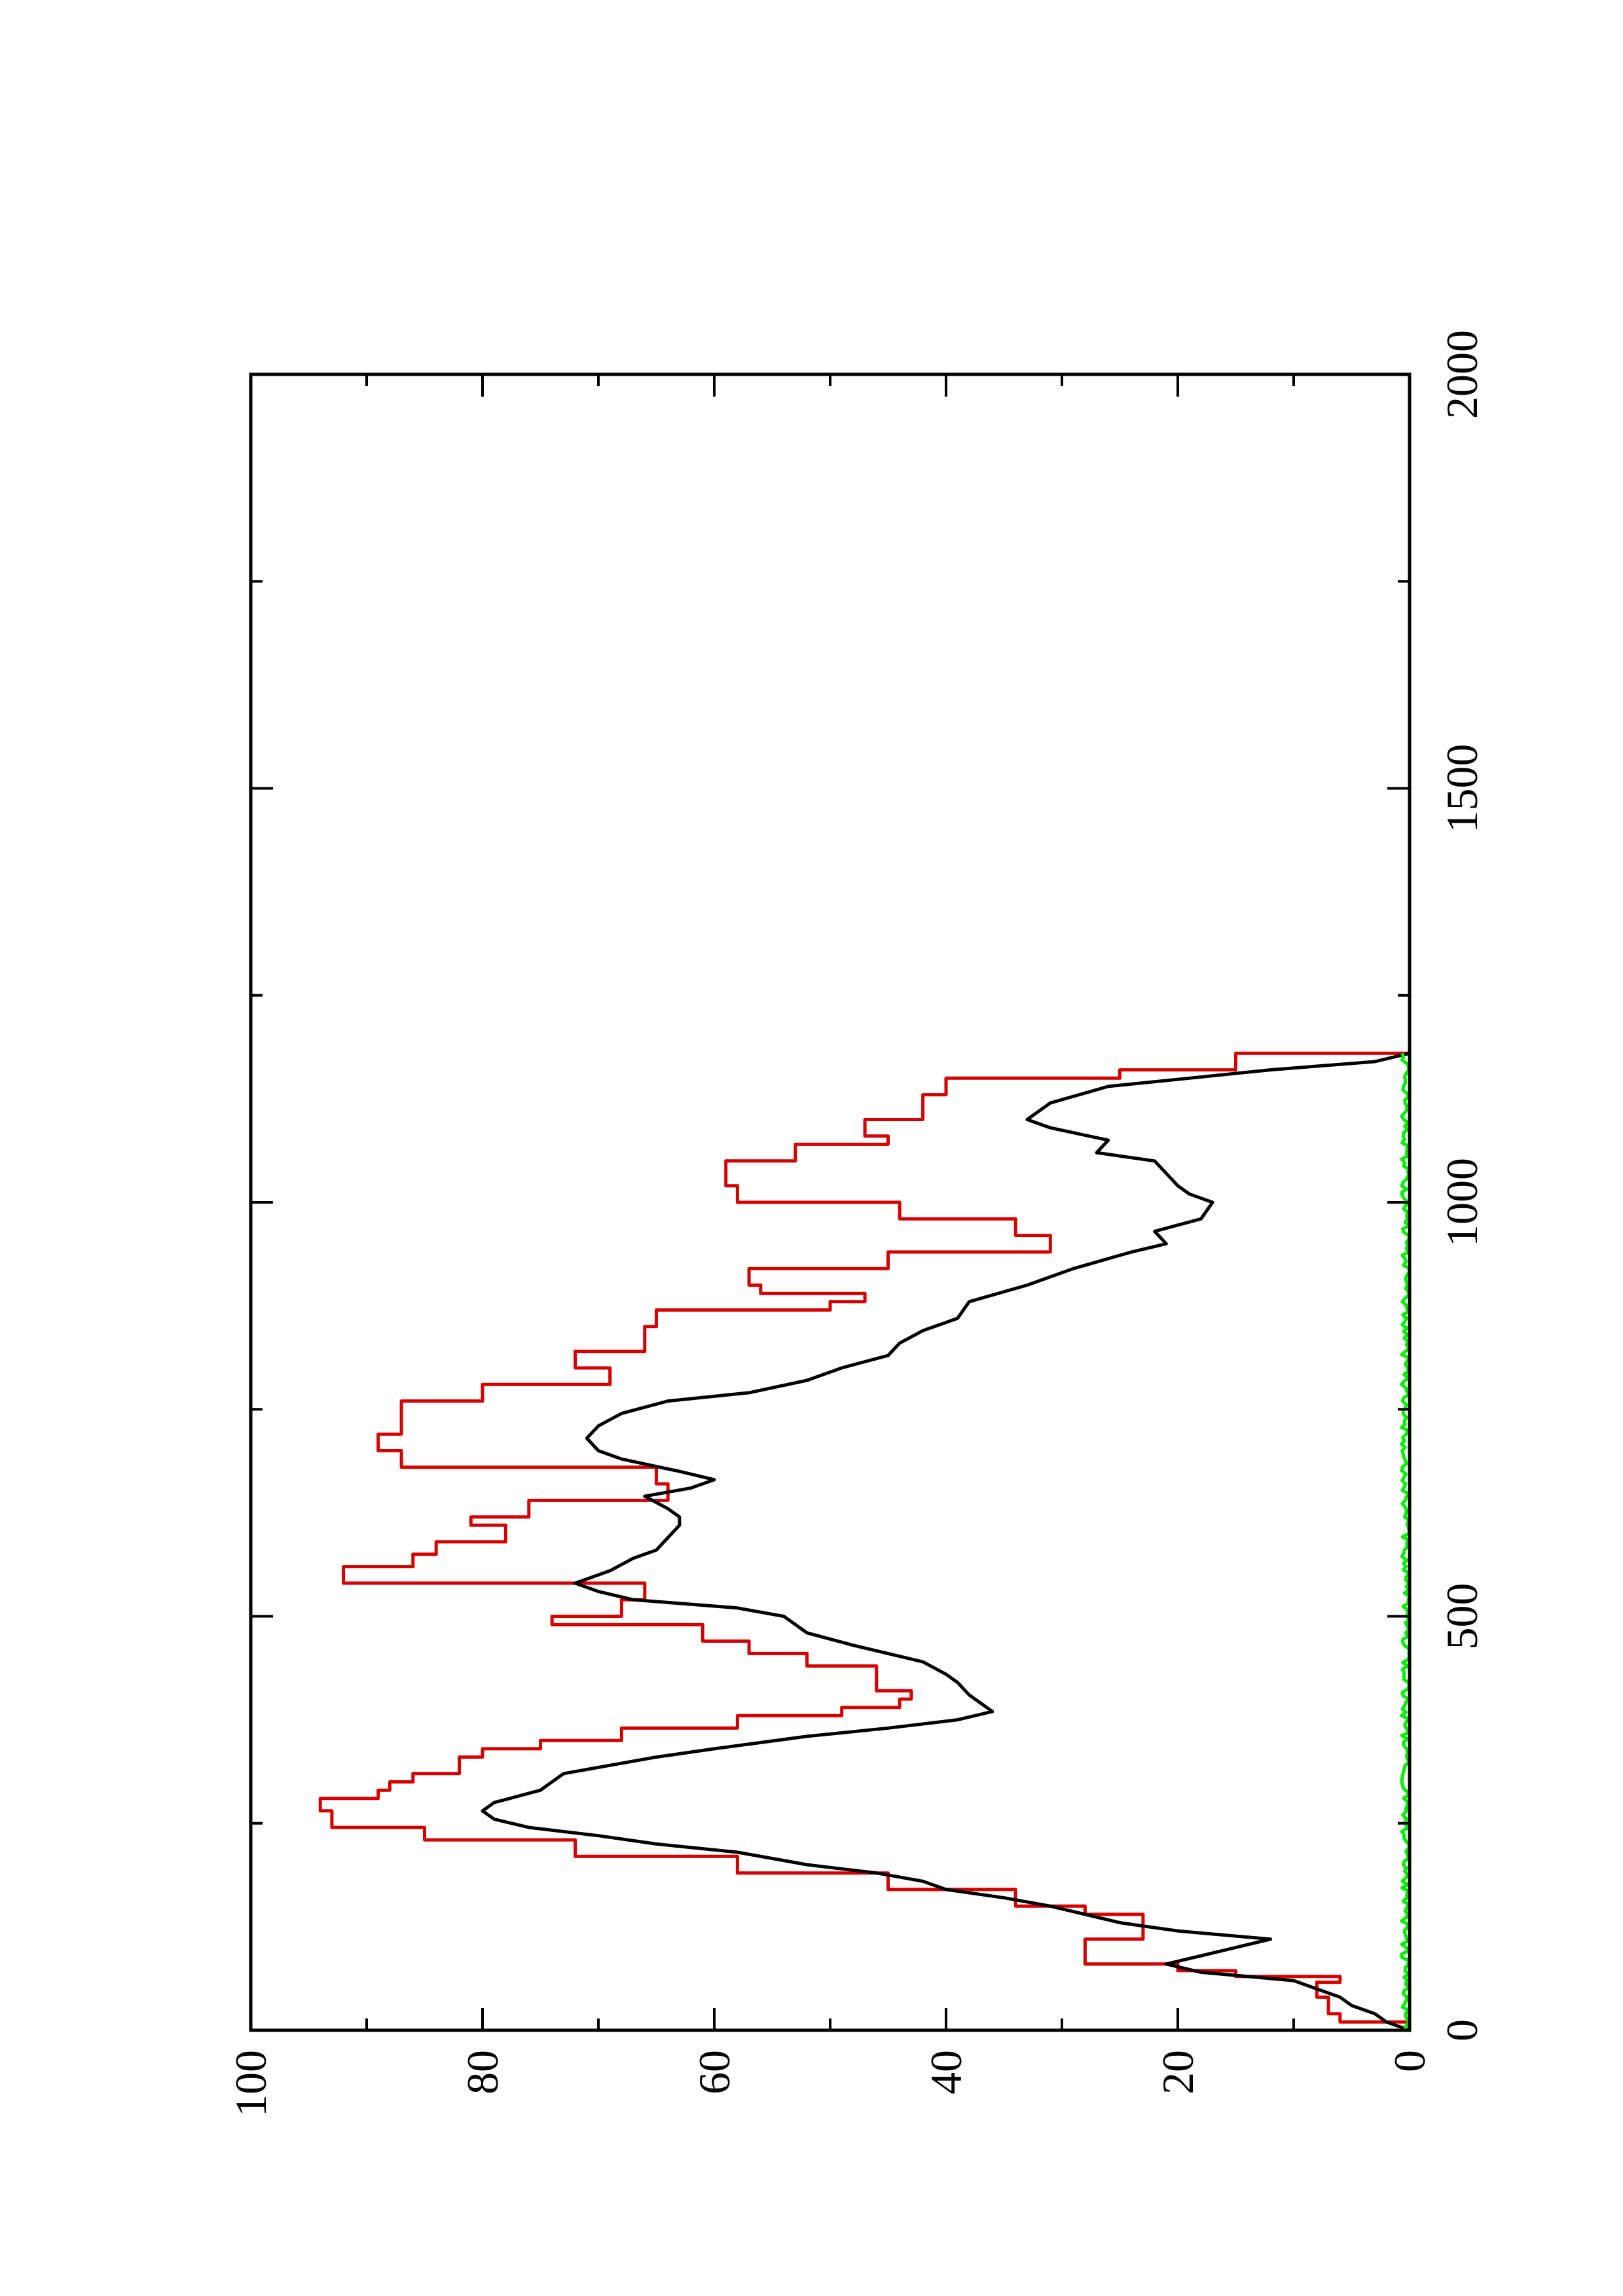 The width and height of the screenshot is (1623, 2296). Describe the element at coordinates (482, 2072) in the screenshot. I see `y-tick-label: 80` at that location.